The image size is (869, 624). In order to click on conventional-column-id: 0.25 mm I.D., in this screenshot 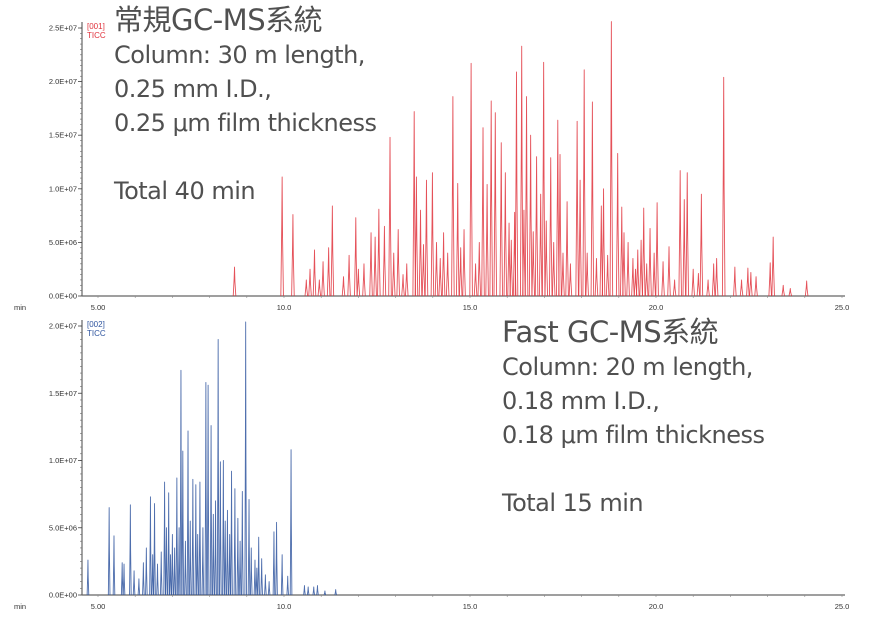, I will do `click(193, 89)`.